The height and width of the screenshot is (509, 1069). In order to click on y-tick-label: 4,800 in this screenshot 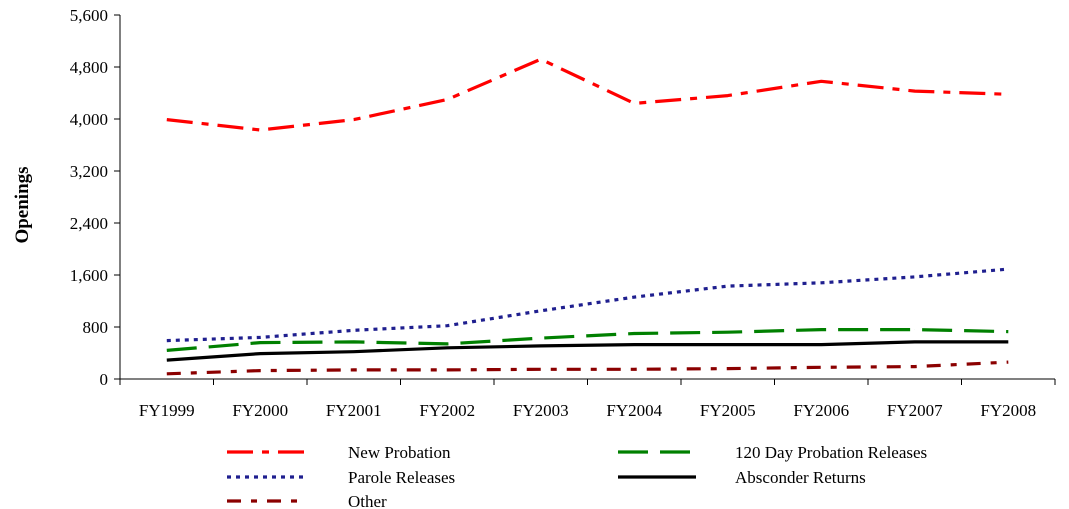, I will do `click(89, 67)`.